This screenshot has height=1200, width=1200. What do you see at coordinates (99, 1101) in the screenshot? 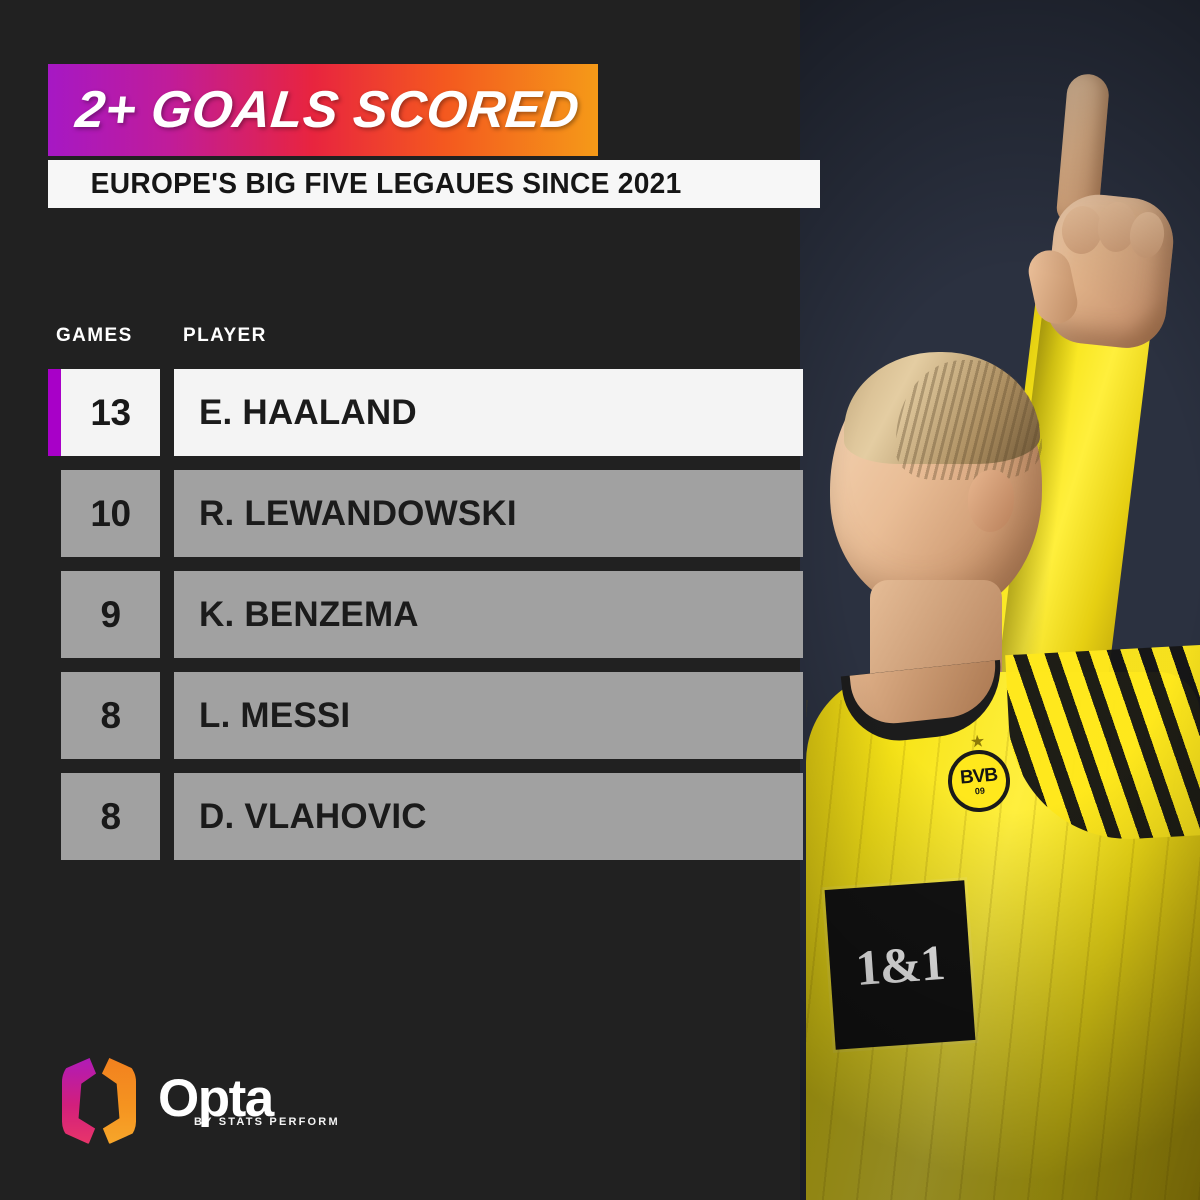
I see `opta-mark-icon` at bounding box center [99, 1101].